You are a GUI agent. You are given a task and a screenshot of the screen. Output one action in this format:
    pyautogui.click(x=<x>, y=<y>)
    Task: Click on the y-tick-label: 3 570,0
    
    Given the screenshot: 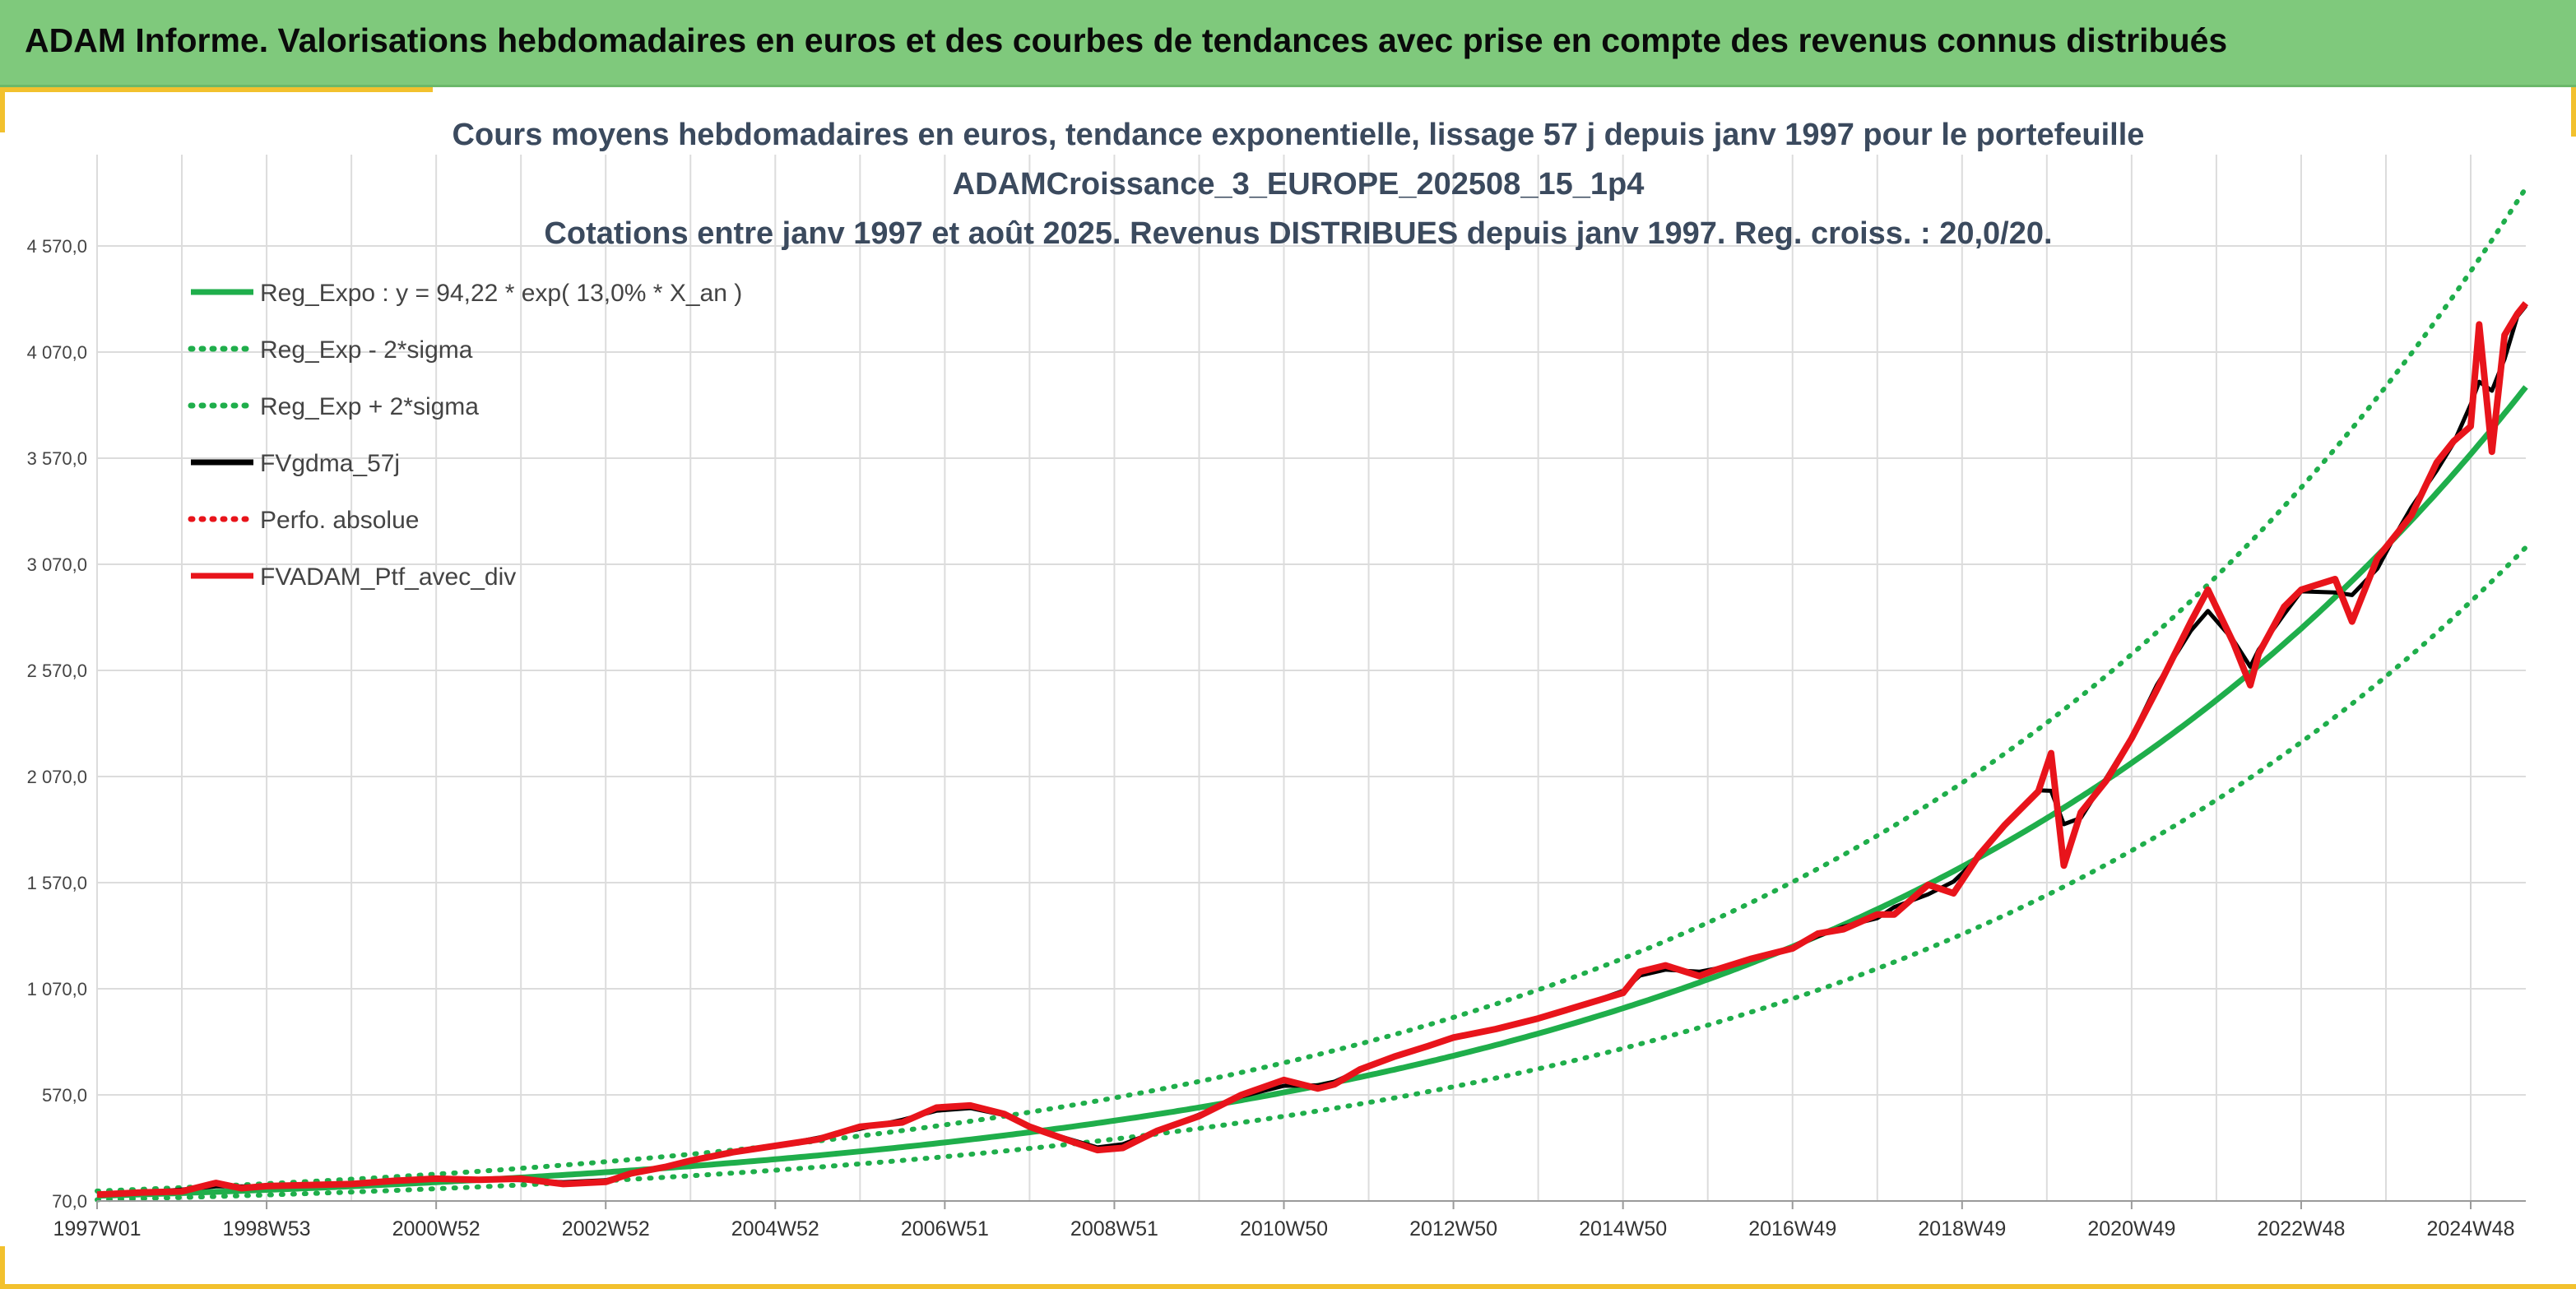 What is the action you would take?
    pyautogui.click(x=57, y=458)
    